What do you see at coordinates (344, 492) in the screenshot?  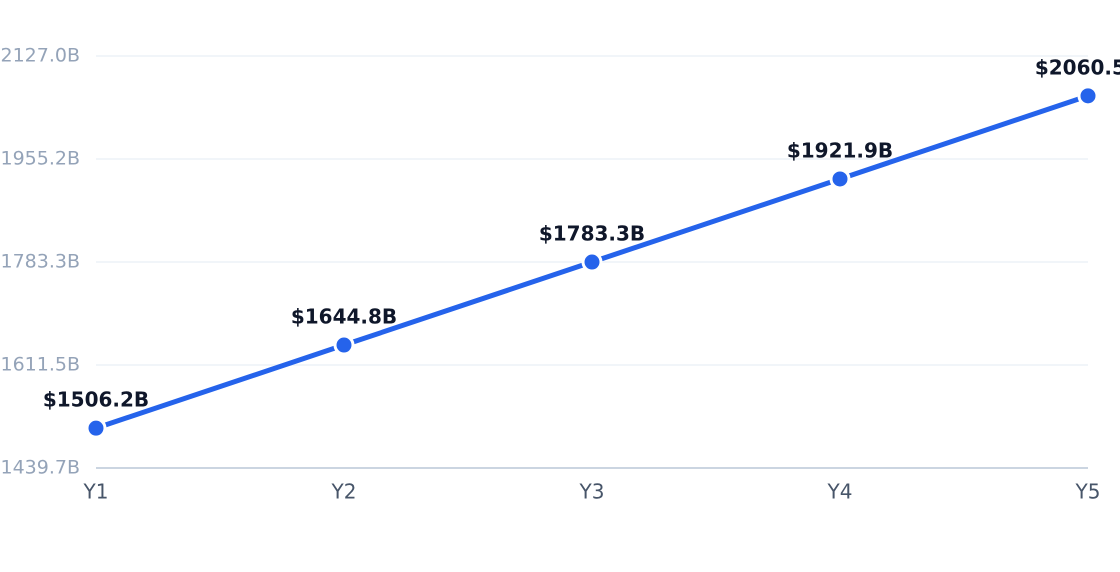 I see `x-tick-label: Y2` at bounding box center [344, 492].